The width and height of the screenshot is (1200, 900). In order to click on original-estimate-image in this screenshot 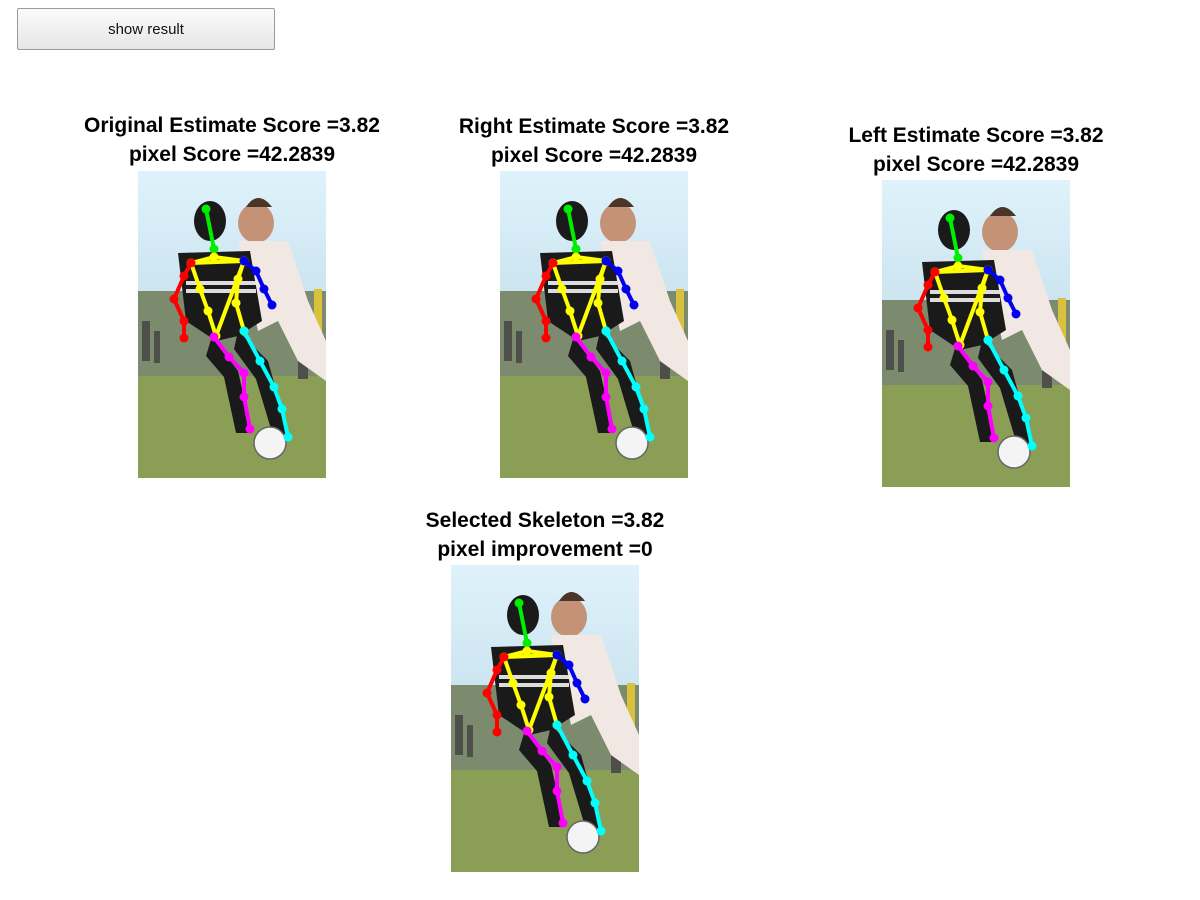, I will do `click(232, 324)`.